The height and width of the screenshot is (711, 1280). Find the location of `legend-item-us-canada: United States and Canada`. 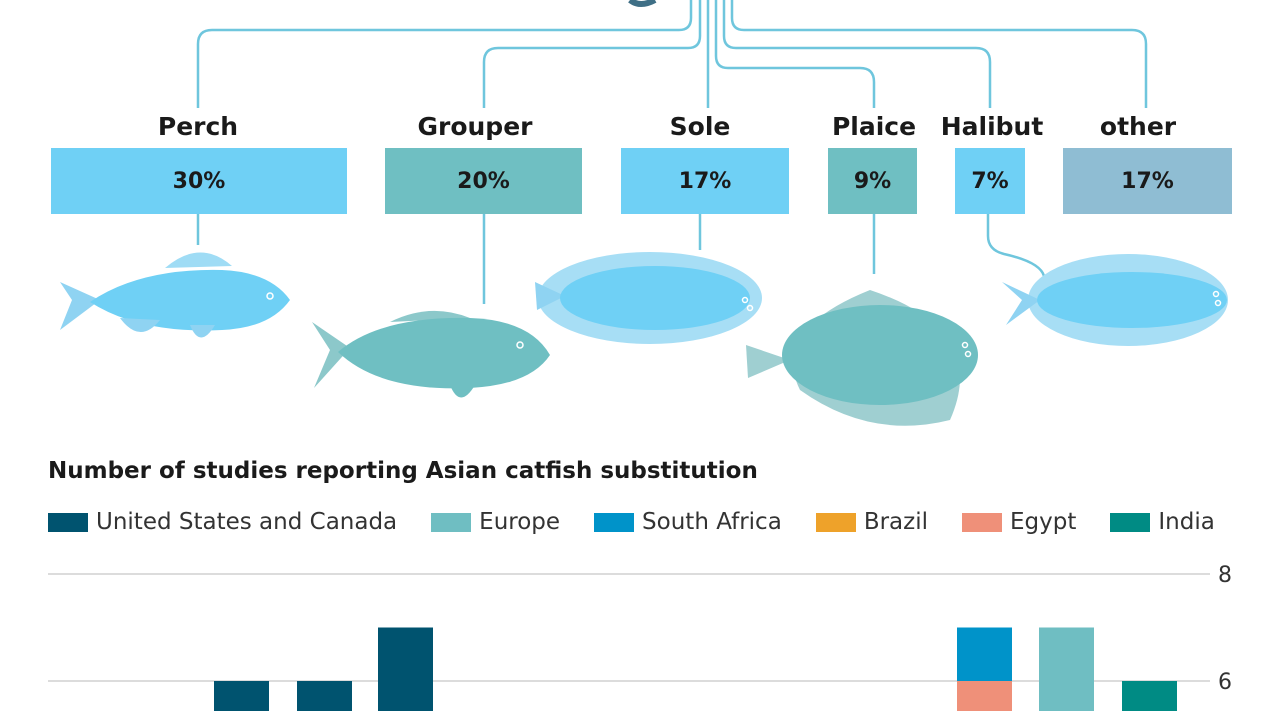

legend-item-us-canada: United States and Canada is located at coordinates (222, 522).